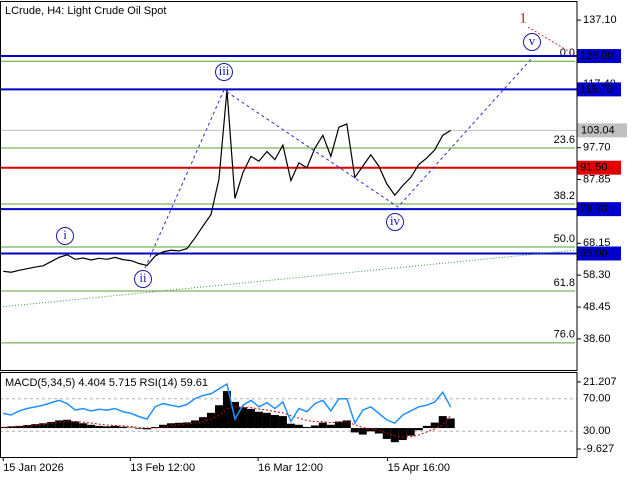 The image size is (640, 480). I want to click on fibonacci-label: 23.6, so click(564, 140).